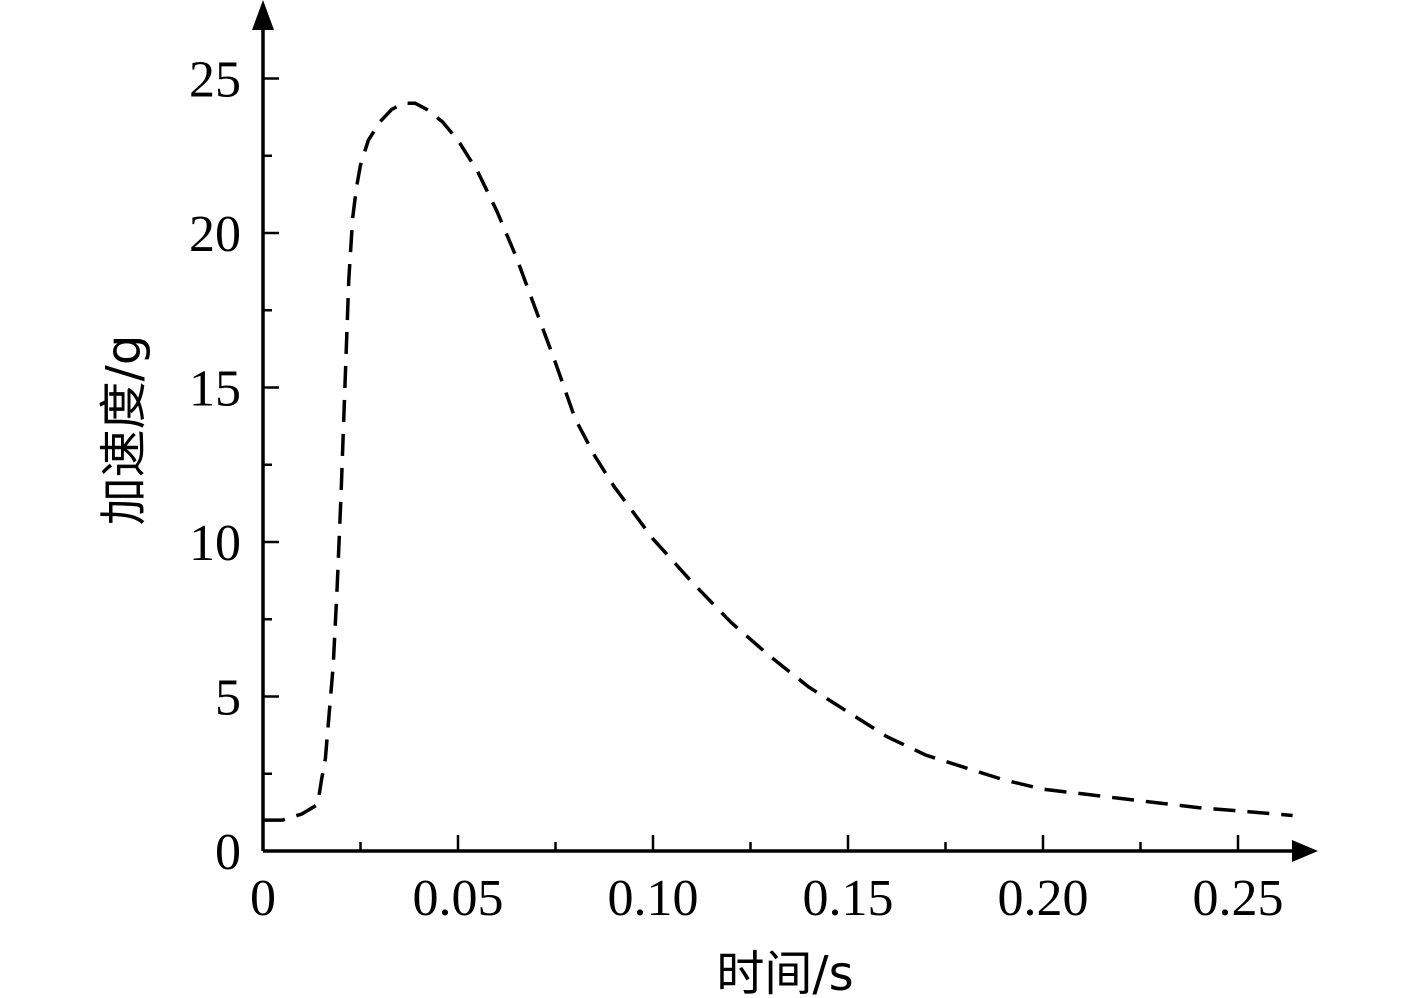 The height and width of the screenshot is (998, 1417). I want to click on y-tick-label: 5, so click(228, 698).